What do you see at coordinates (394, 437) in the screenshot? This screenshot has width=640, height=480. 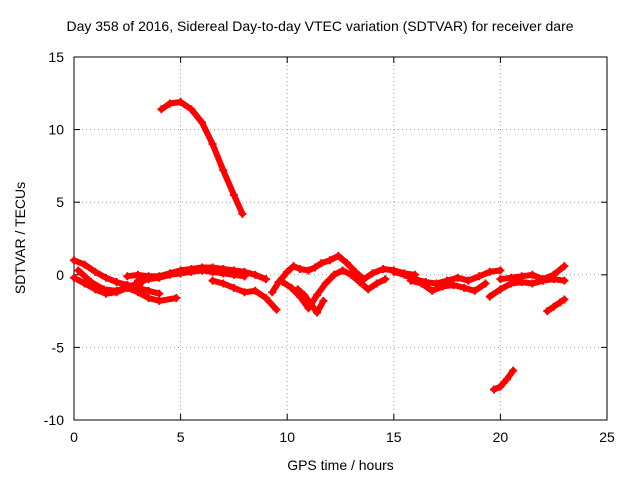 I see `x-tick-label: 15` at bounding box center [394, 437].